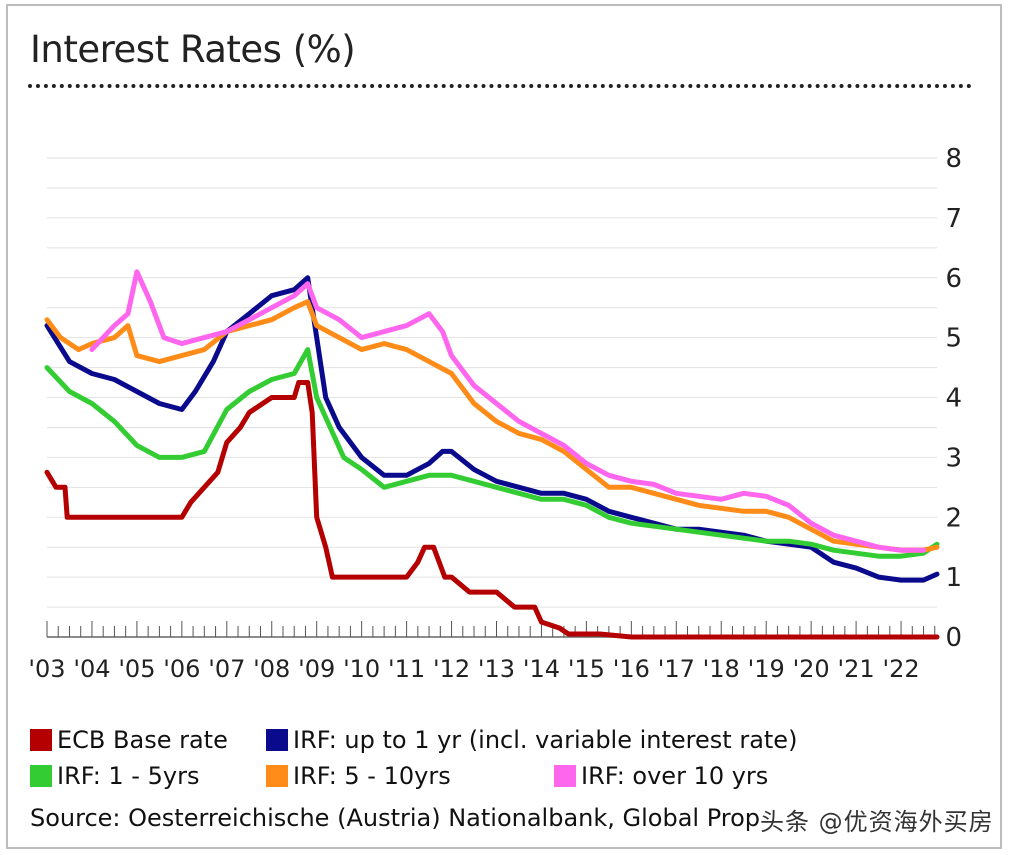  What do you see at coordinates (226, 669) in the screenshot?
I see `x-tick-label: '07` at bounding box center [226, 669].